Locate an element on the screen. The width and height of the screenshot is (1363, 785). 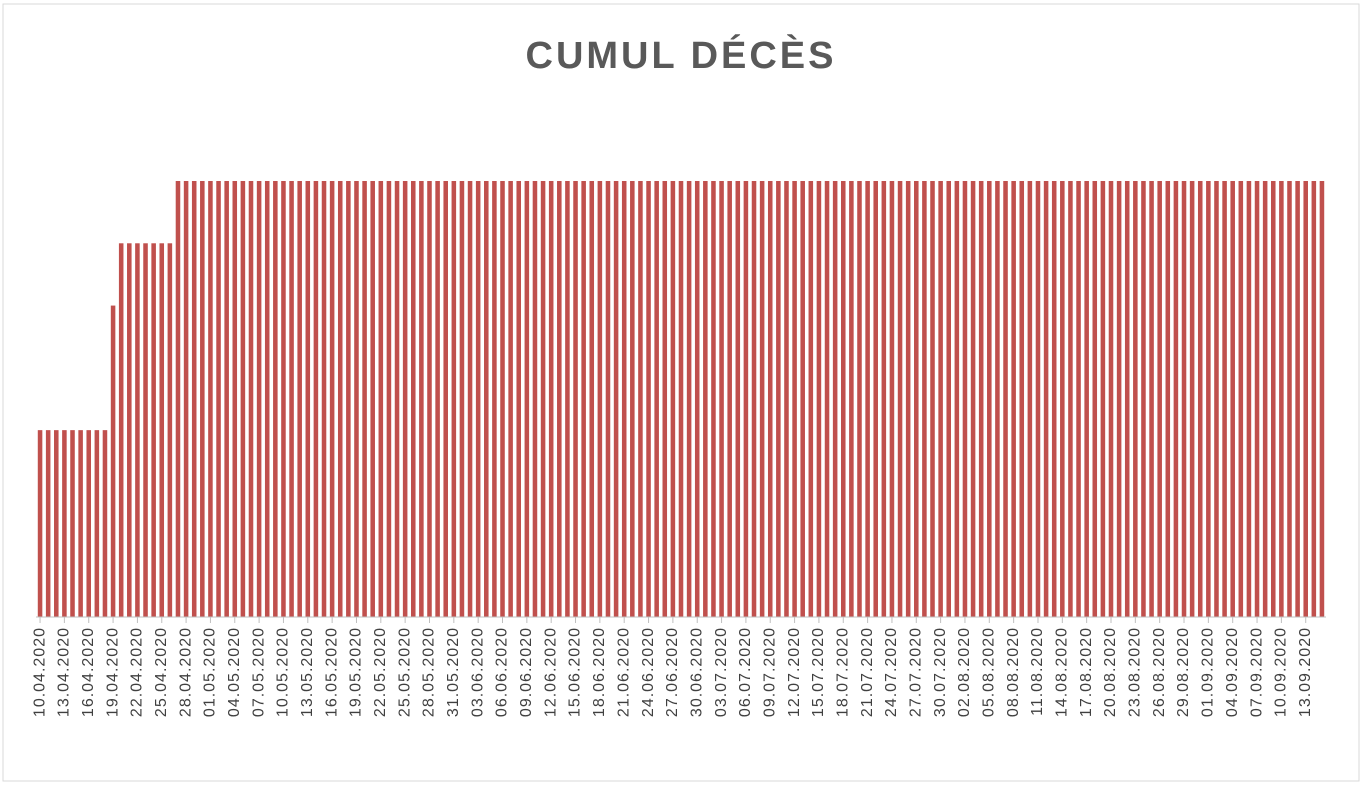
x-tick-label: 25.04.2020 is located at coordinates (161, 672).